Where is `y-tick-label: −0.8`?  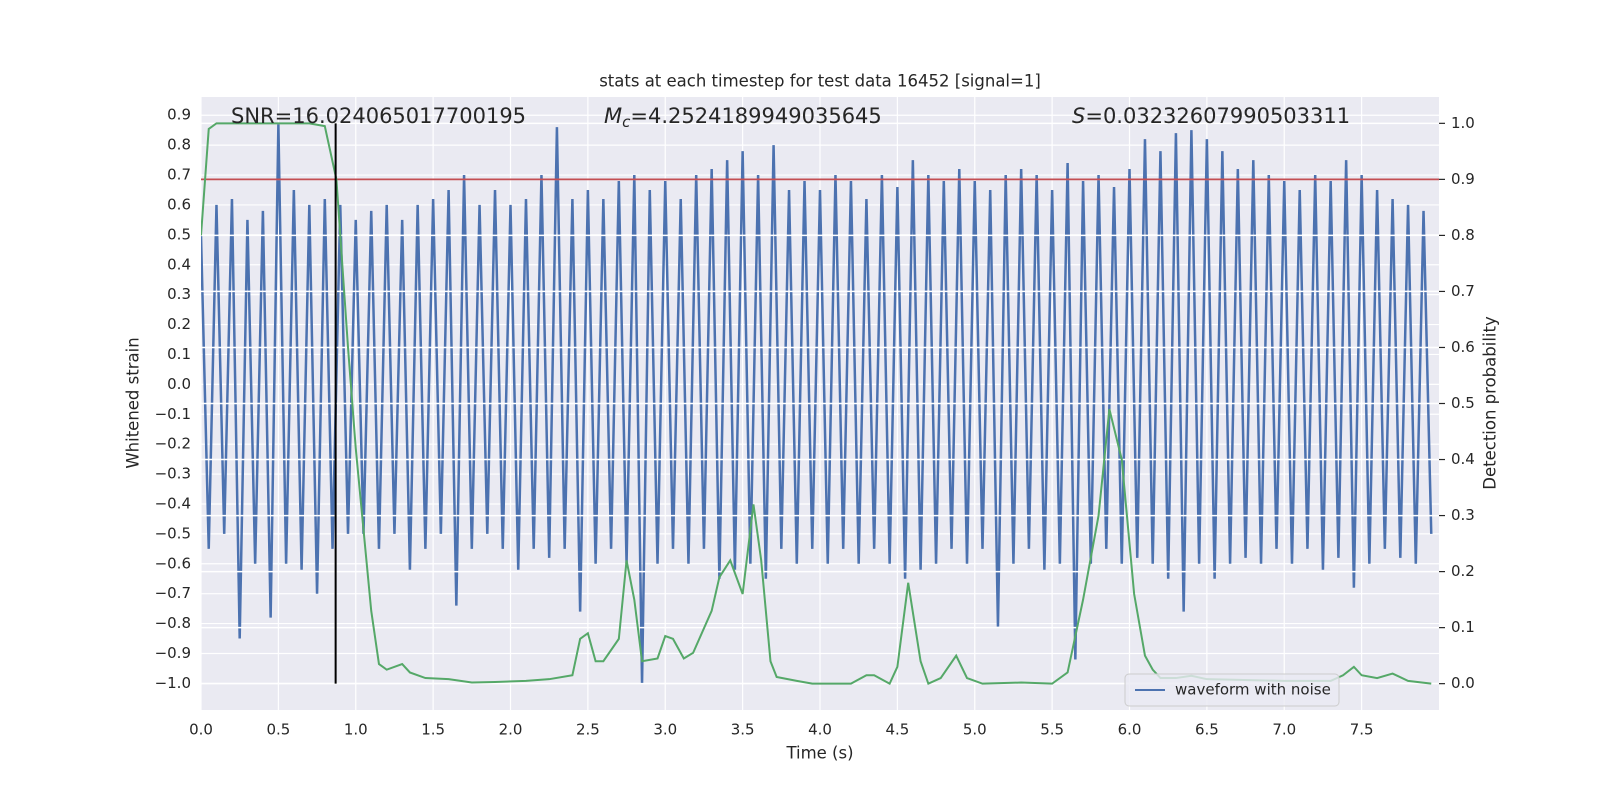
y-tick-label: −0.8 is located at coordinates (173, 623).